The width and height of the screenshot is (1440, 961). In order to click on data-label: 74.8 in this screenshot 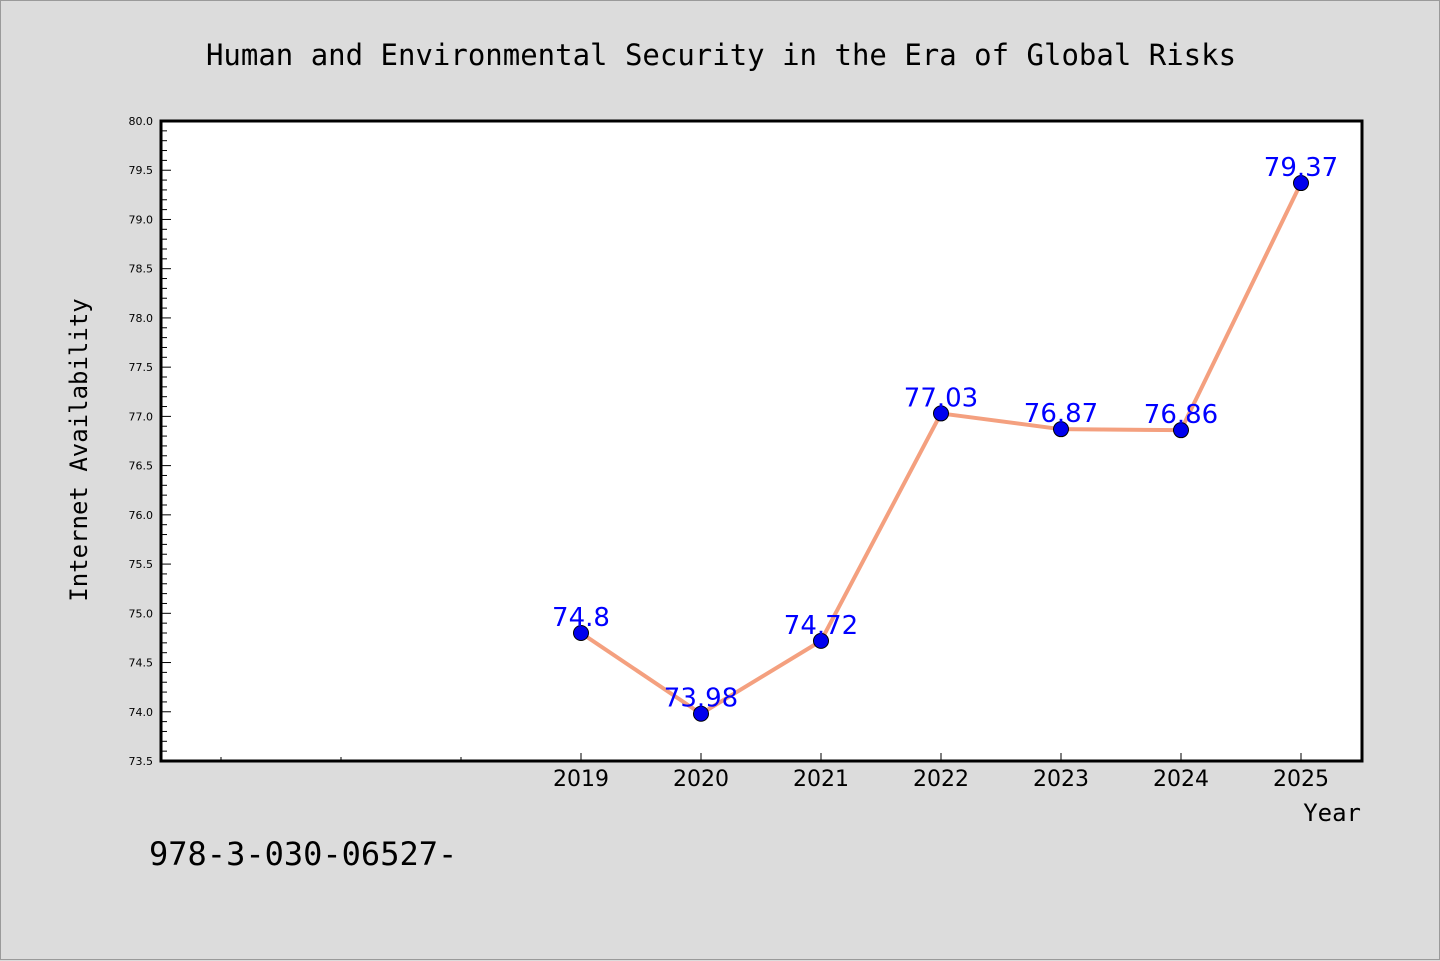, I will do `click(581, 618)`.